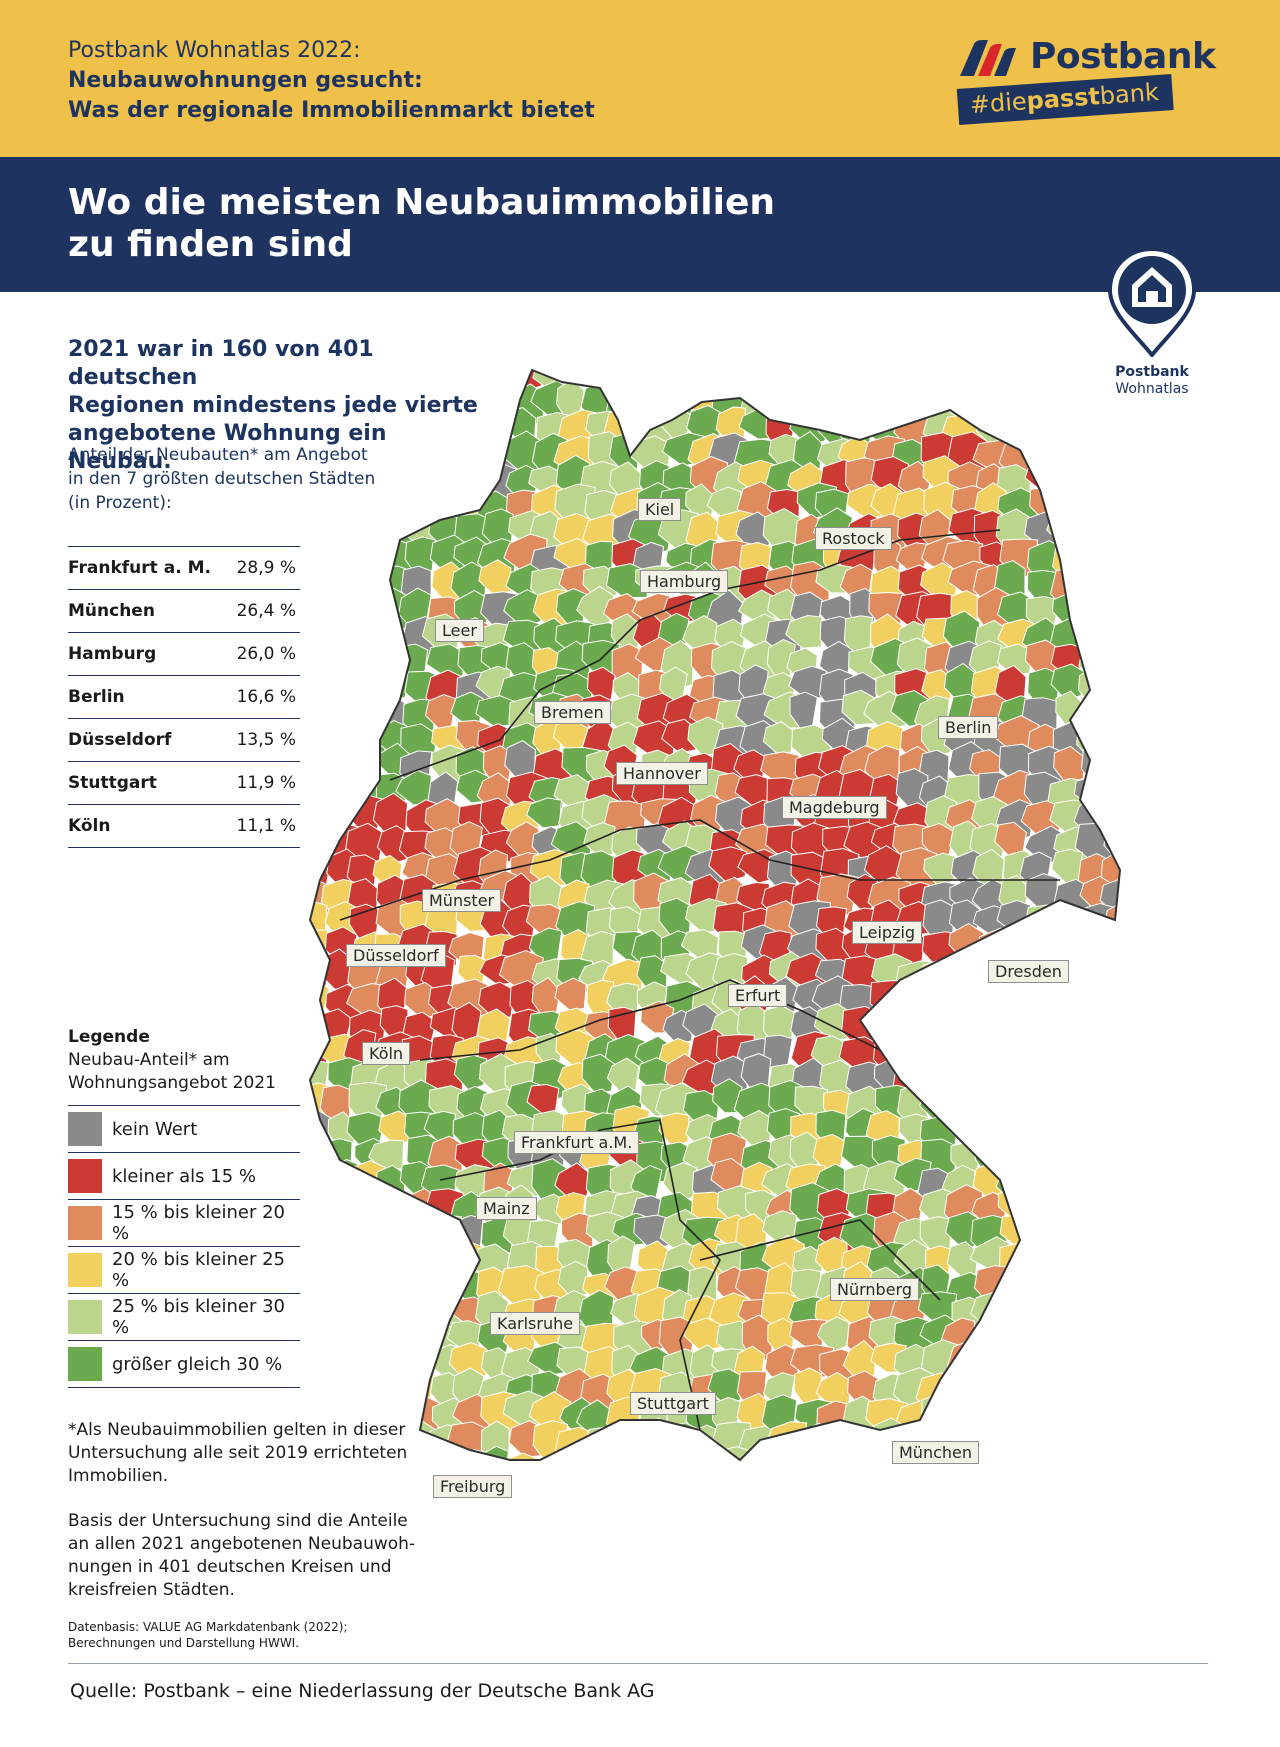 Image resolution: width=1280 pixels, height=1747 pixels. I want to click on map-label-stuttgart: Stuttgart, so click(673, 1403).